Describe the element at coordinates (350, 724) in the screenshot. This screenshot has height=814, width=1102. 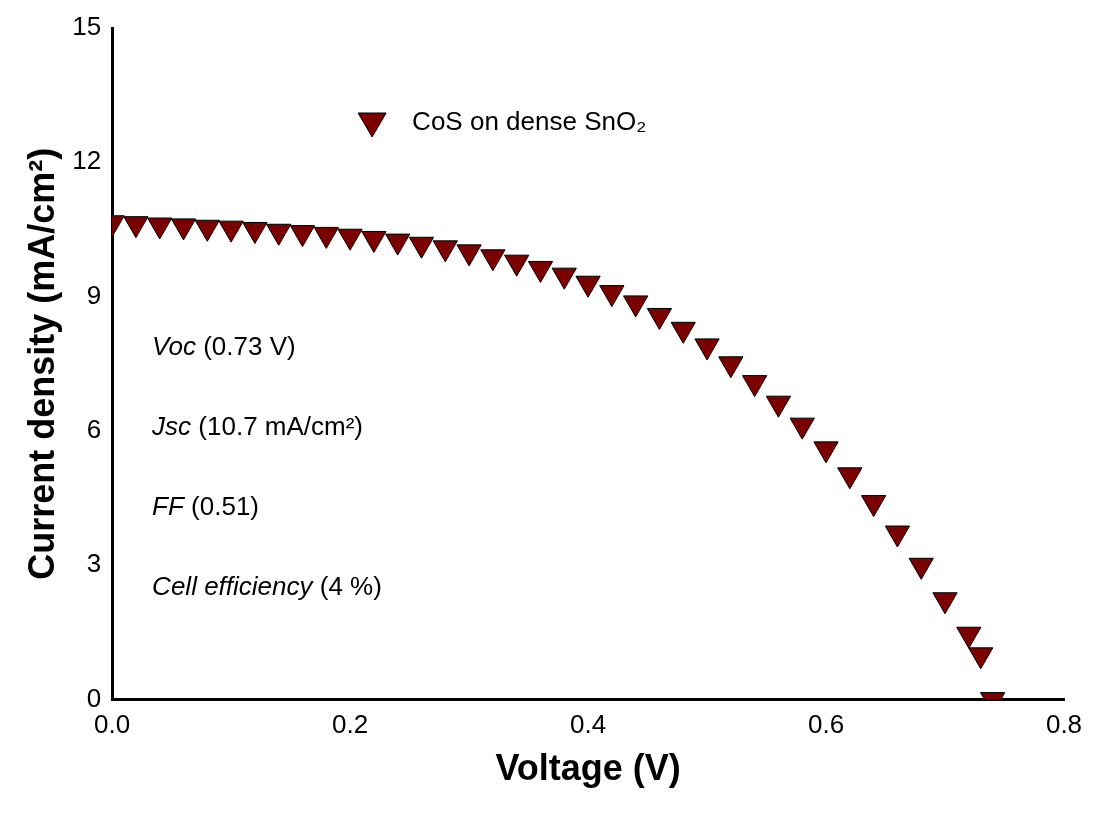
I see `x-tick-label: 0.2` at that location.